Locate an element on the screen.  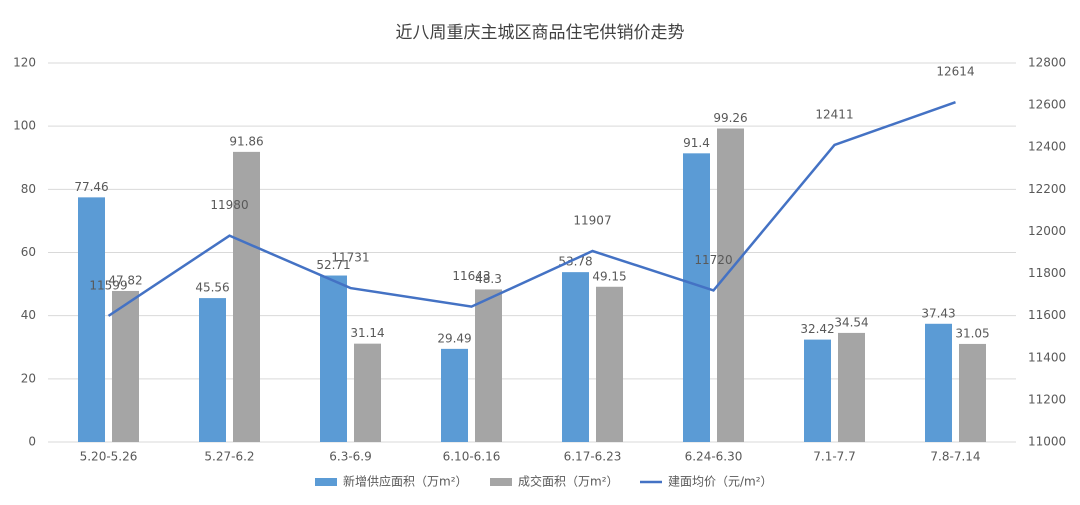
x-tick-label: 6.24-6.30 is located at coordinates (714, 457).